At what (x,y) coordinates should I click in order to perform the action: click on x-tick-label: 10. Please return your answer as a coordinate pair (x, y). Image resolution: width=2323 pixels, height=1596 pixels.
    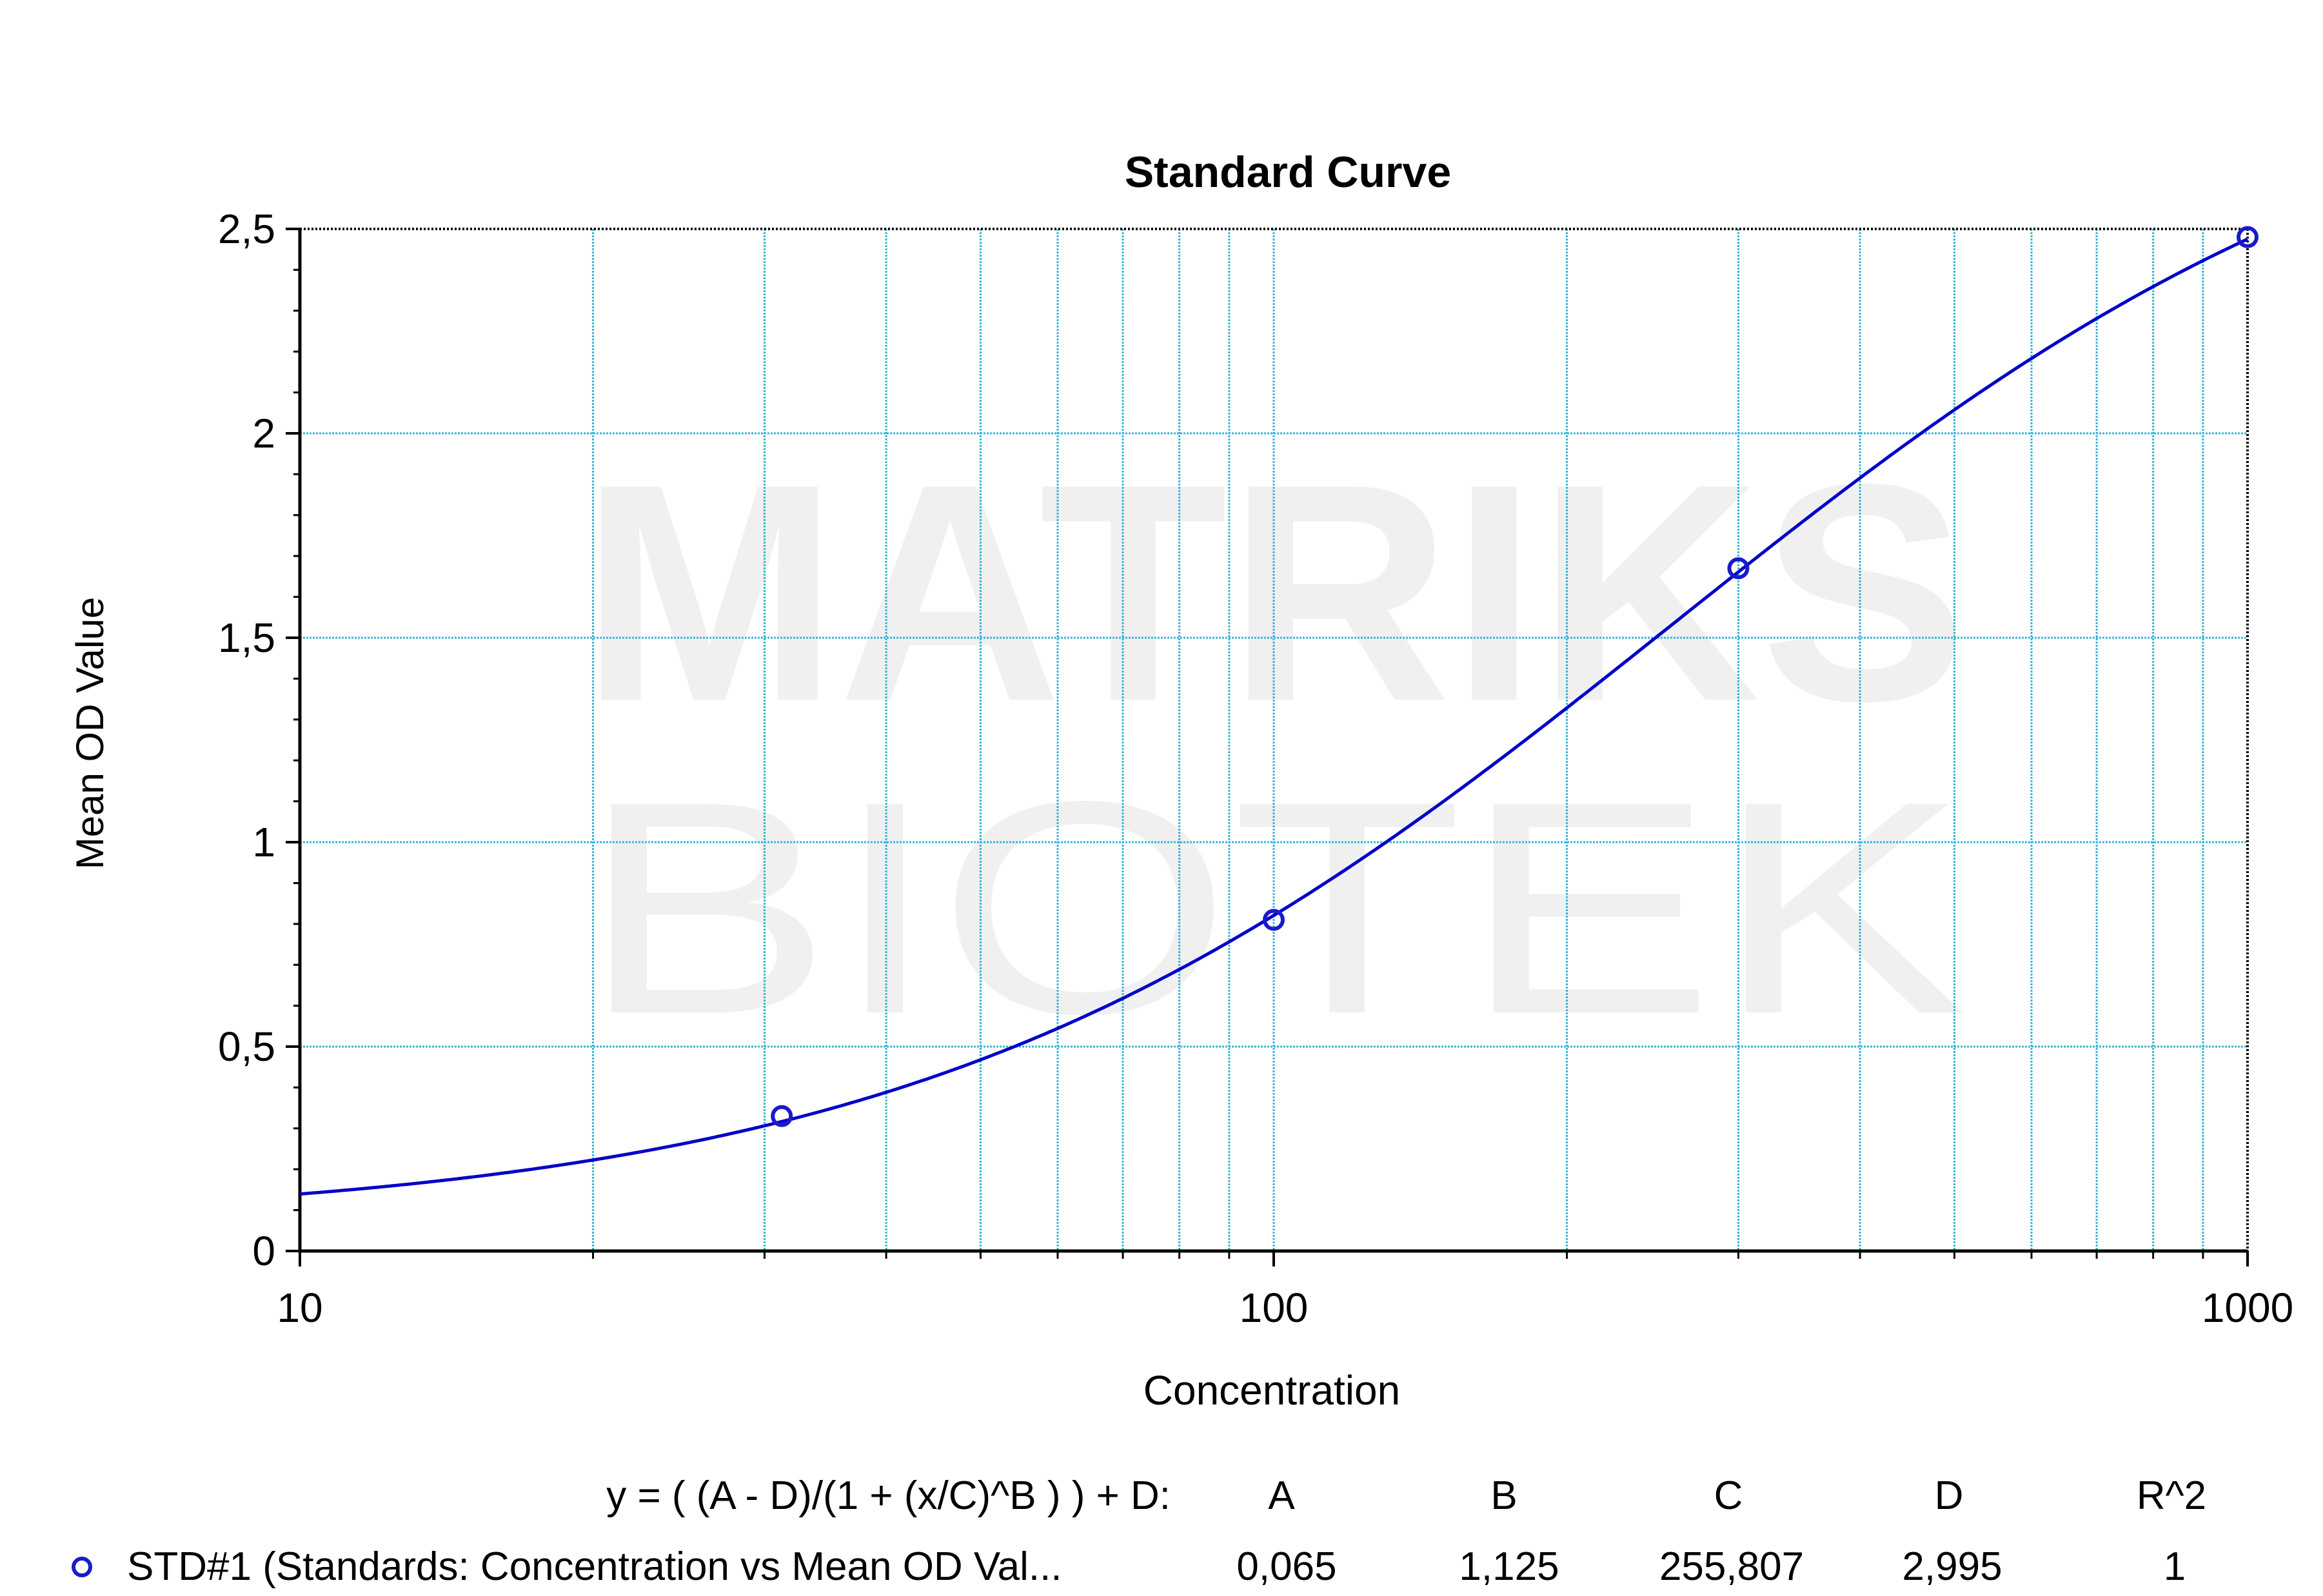
    Looking at the image, I should click on (299, 1308).